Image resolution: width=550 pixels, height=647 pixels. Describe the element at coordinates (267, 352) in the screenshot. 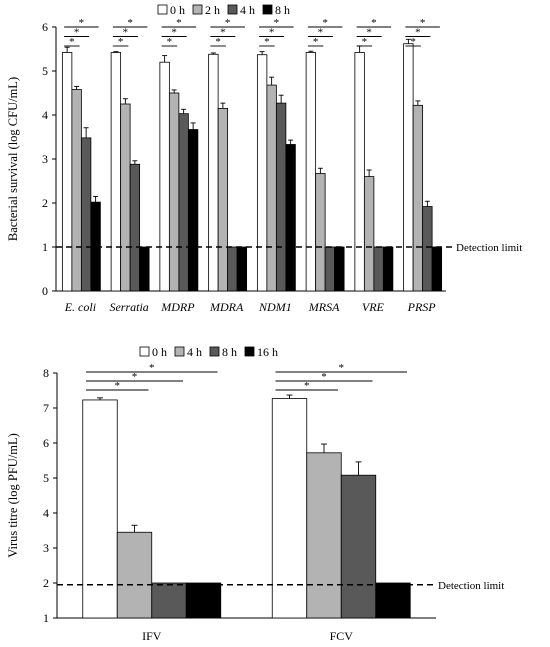

I see `legend-label-16-h: 16 h` at that location.